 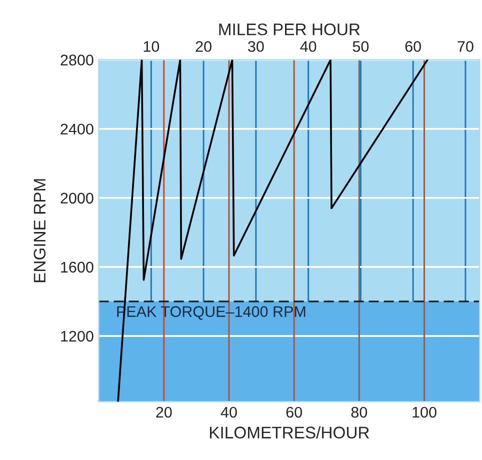 I want to click on y-tick-label: 2800, so click(x=77, y=60).